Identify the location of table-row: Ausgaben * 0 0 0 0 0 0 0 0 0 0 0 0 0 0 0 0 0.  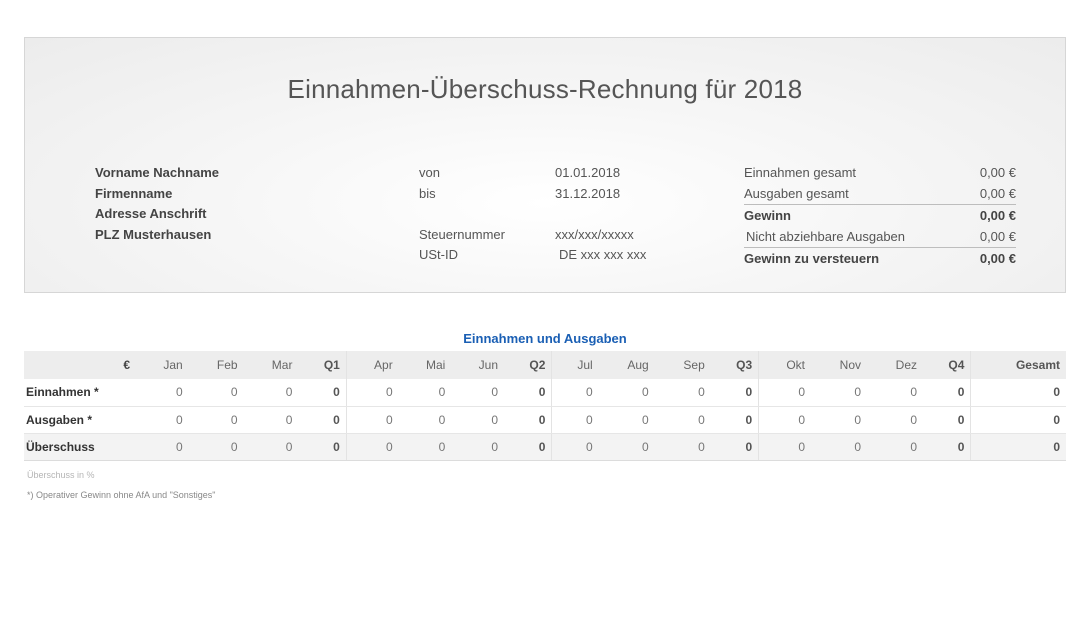
(545, 420).